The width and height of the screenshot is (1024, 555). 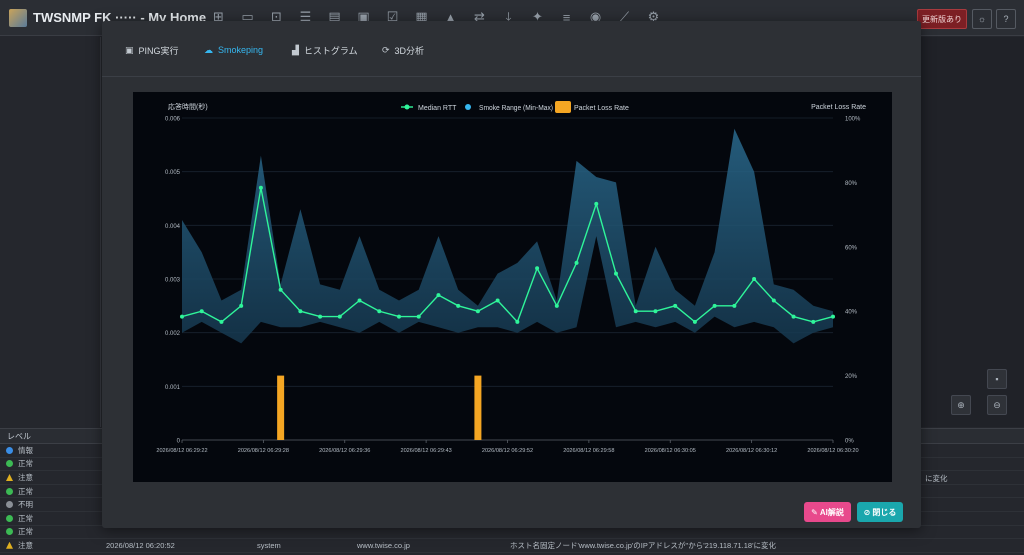 What do you see at coordinates (392, 16) in the screenshot?
I see `check-icon: ☑` at bounding box center [392, 16].